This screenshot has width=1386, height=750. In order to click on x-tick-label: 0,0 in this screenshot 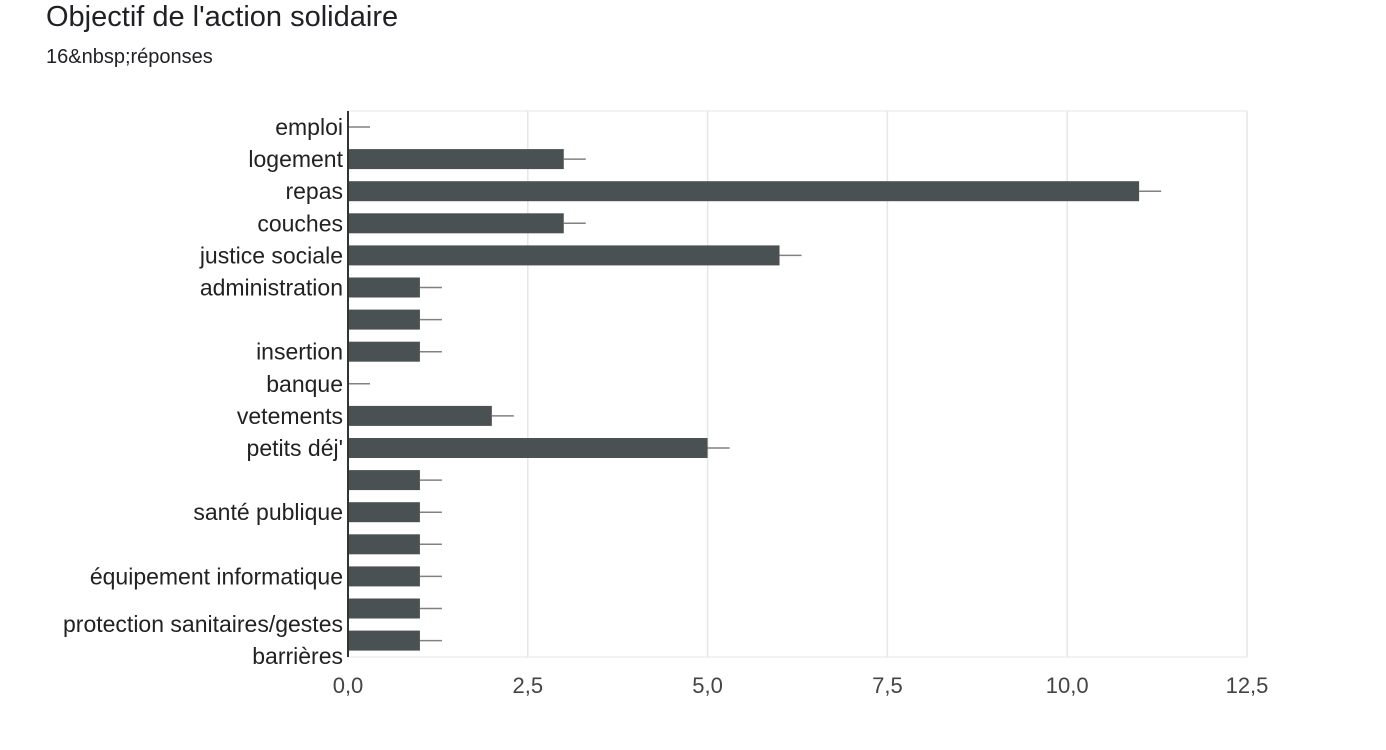, I will do `click(348, 685)`.